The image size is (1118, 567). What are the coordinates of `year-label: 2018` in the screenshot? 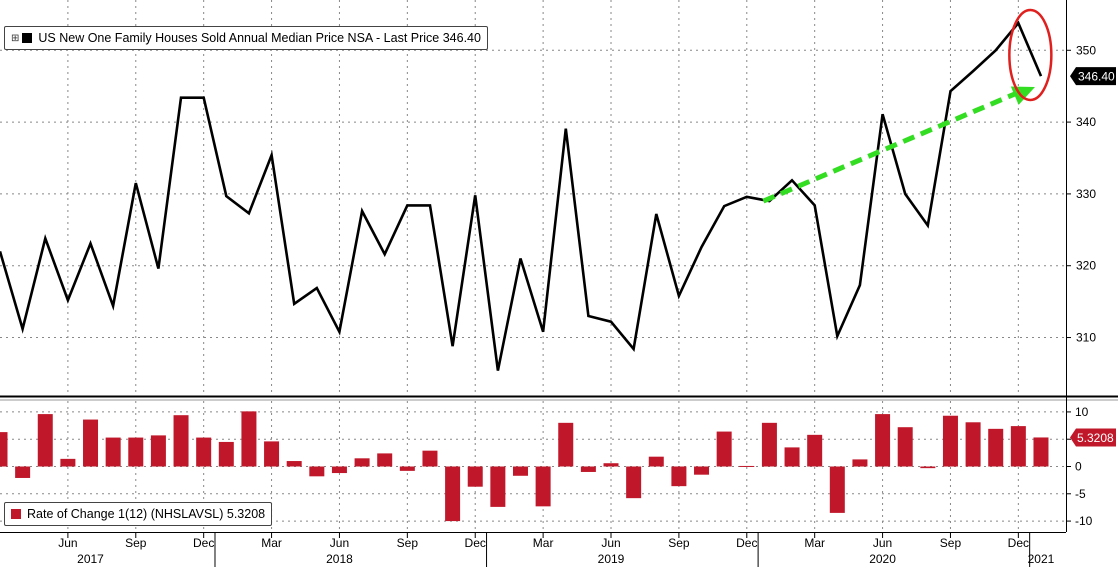 It's located at (339, 559).